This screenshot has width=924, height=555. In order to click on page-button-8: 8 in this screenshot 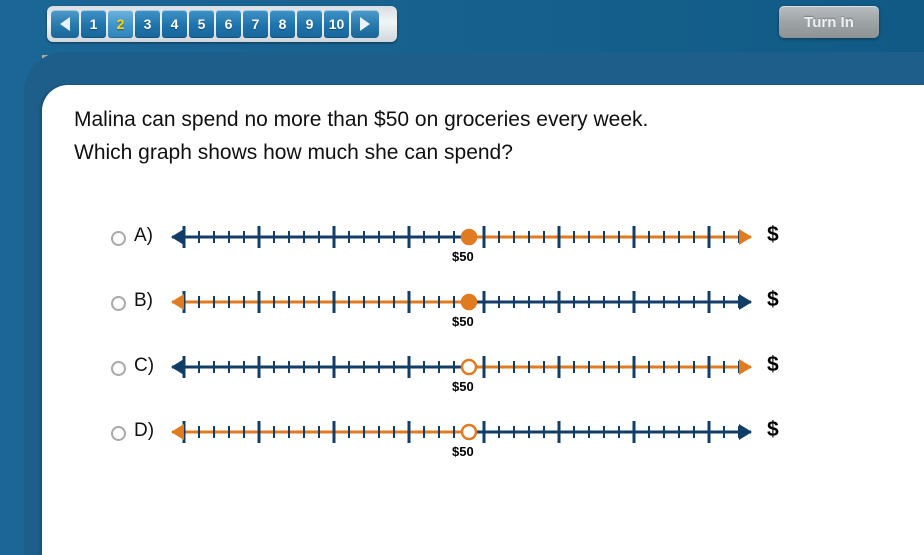, I will do `click(282, 24)`.